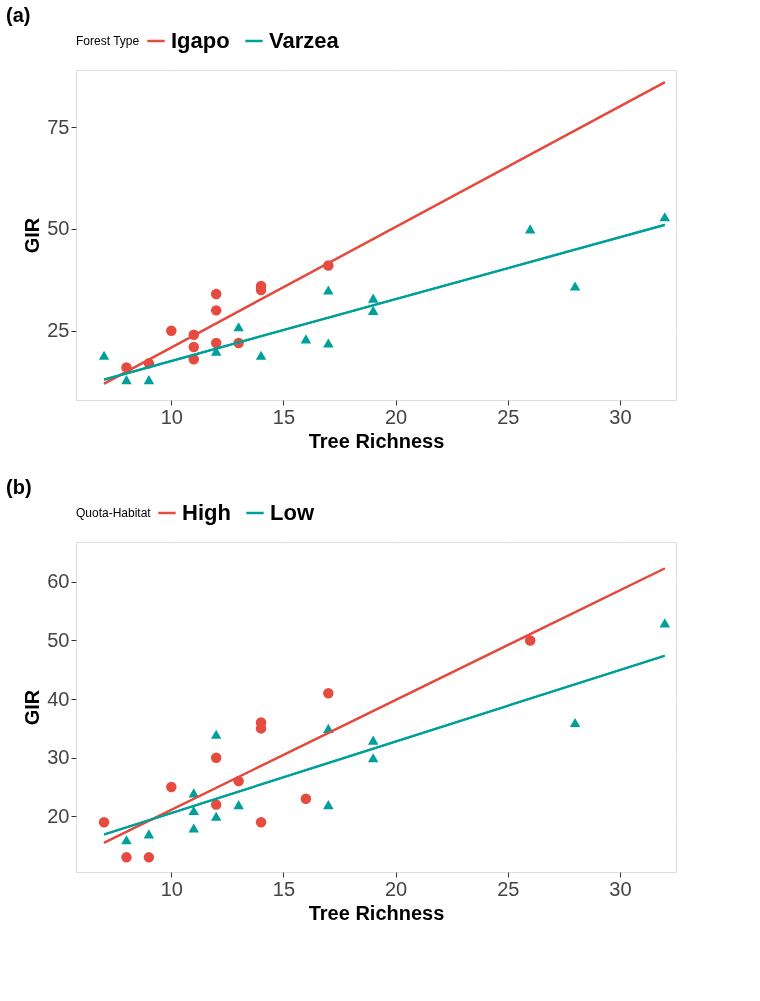 Image resolution: width=760 pixels, height=1001 pixels. Describe the element at coordinates (292, 512) in the screenshot. I see `legend-label: Low` at that location.